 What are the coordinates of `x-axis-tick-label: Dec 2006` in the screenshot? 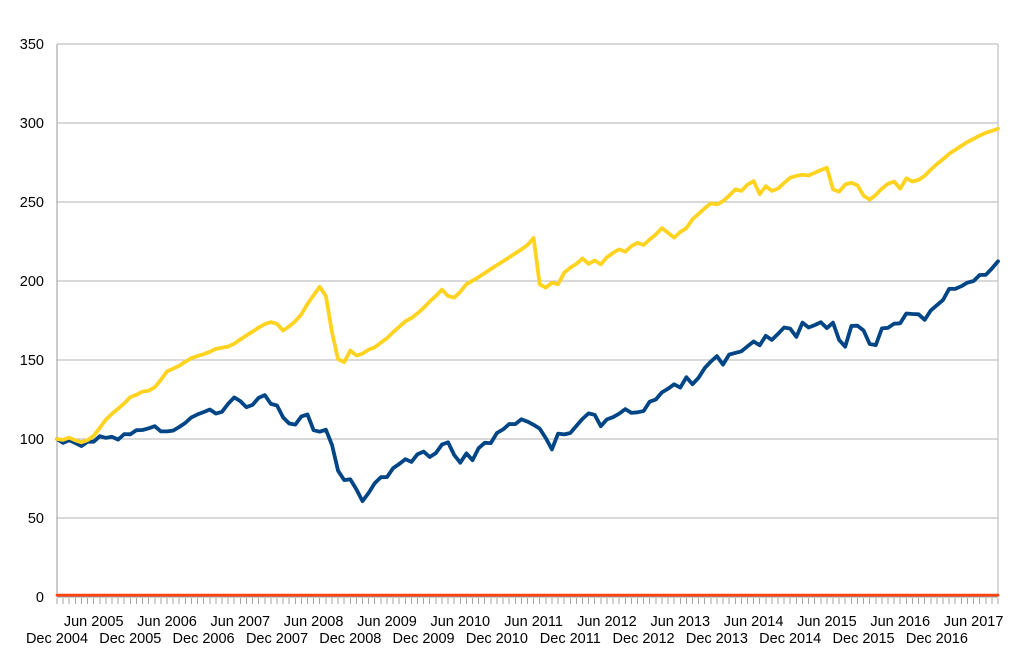 It's located at (204, 639).